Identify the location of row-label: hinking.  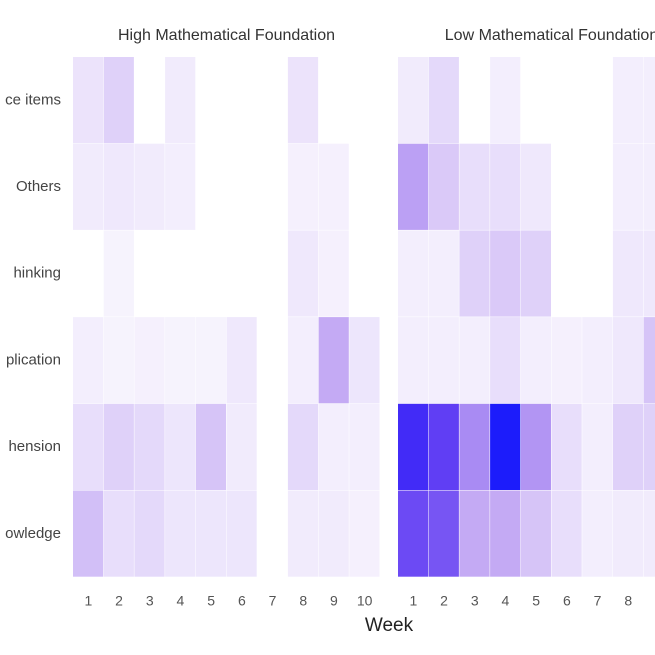
(37, 273).